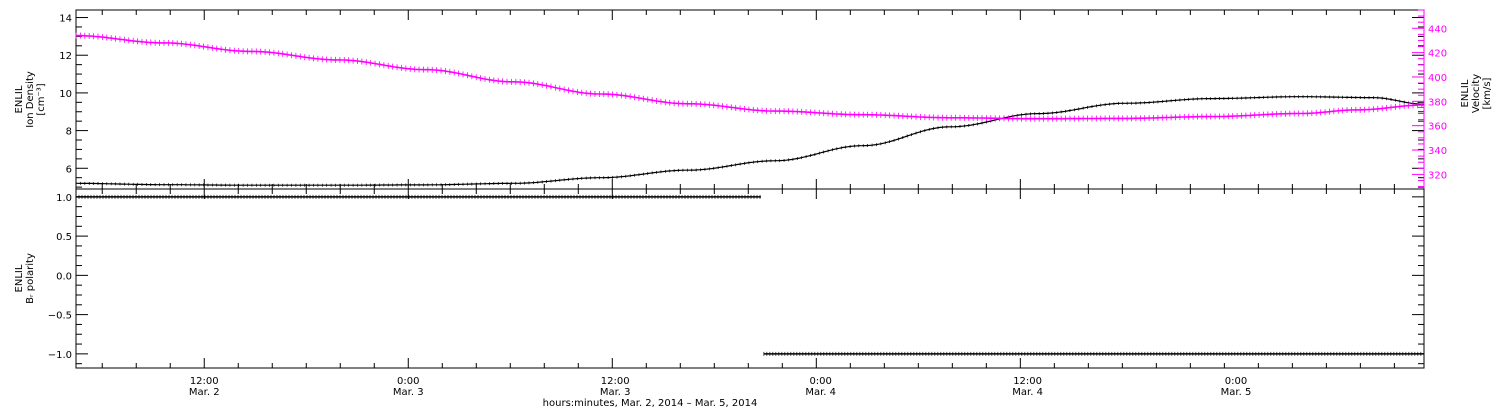 The image size is (1500, 410). Describe the element at coordinates (60, 316) in the screenshot. I see `polarity-tick-label: −0.5` at that location.